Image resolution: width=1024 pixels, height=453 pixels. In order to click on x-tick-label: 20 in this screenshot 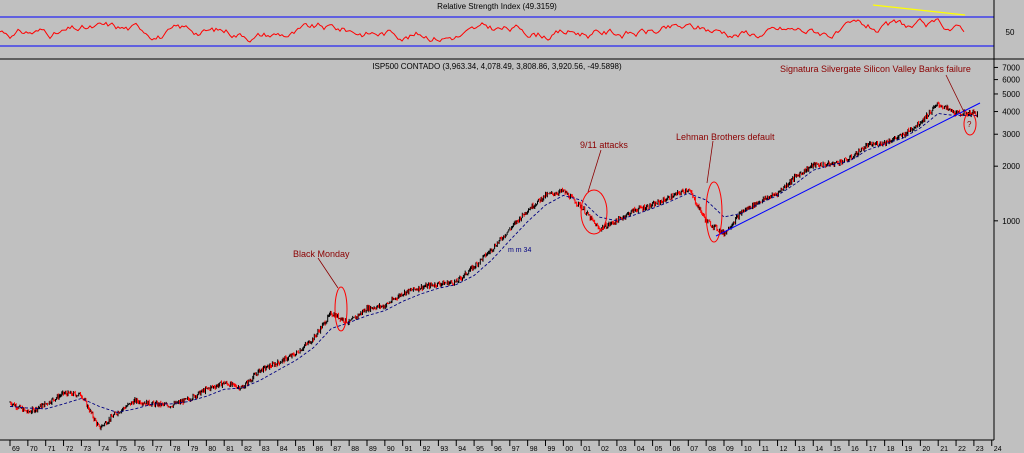, I will do `click(926, 449)`.